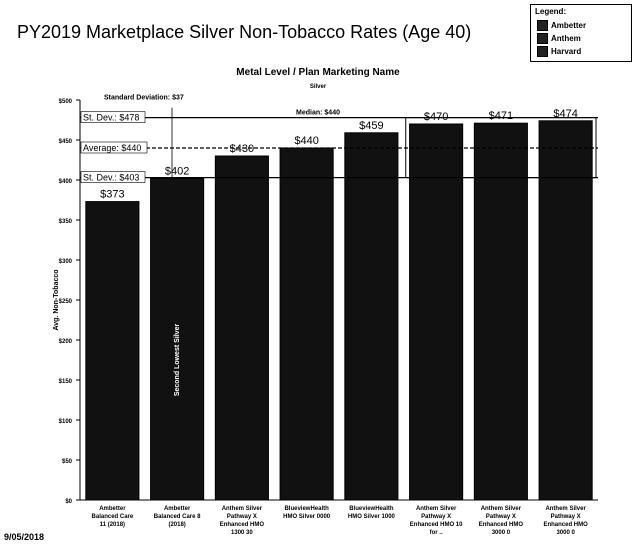 The image size is (637, 551). Describe the element at coordinates (67, 462) in the screenshot. I see `y-tick-label: $50` at that location.